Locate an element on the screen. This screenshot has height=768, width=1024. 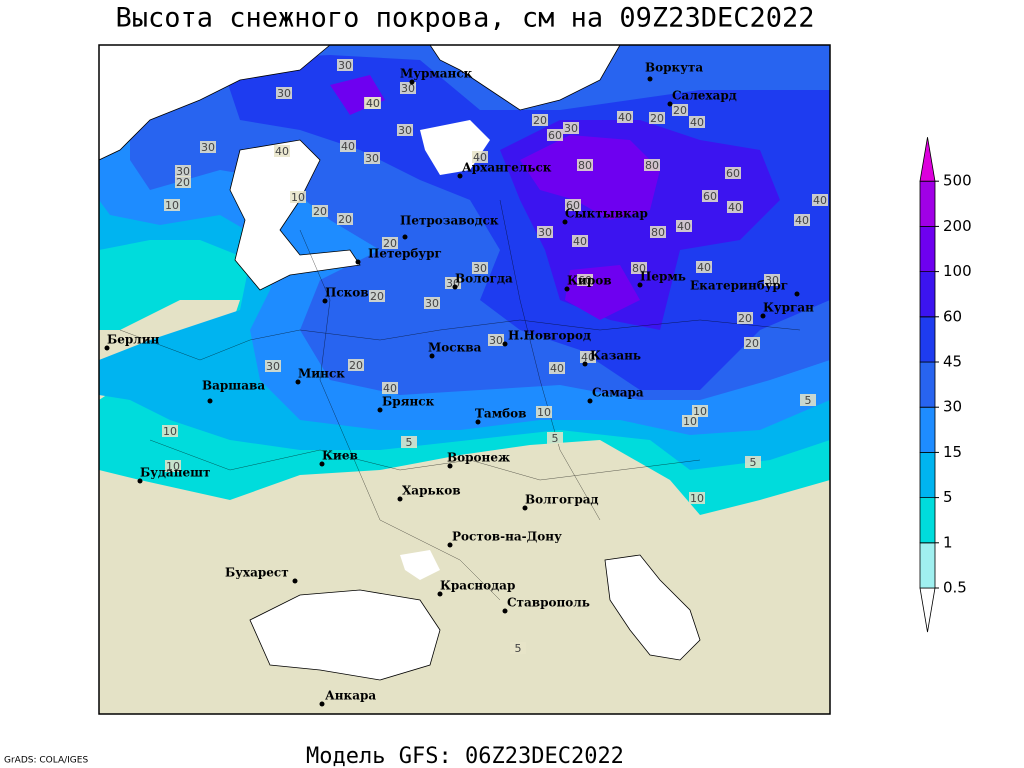
colorbar-label: 100 is located at coordinates (957, 271).